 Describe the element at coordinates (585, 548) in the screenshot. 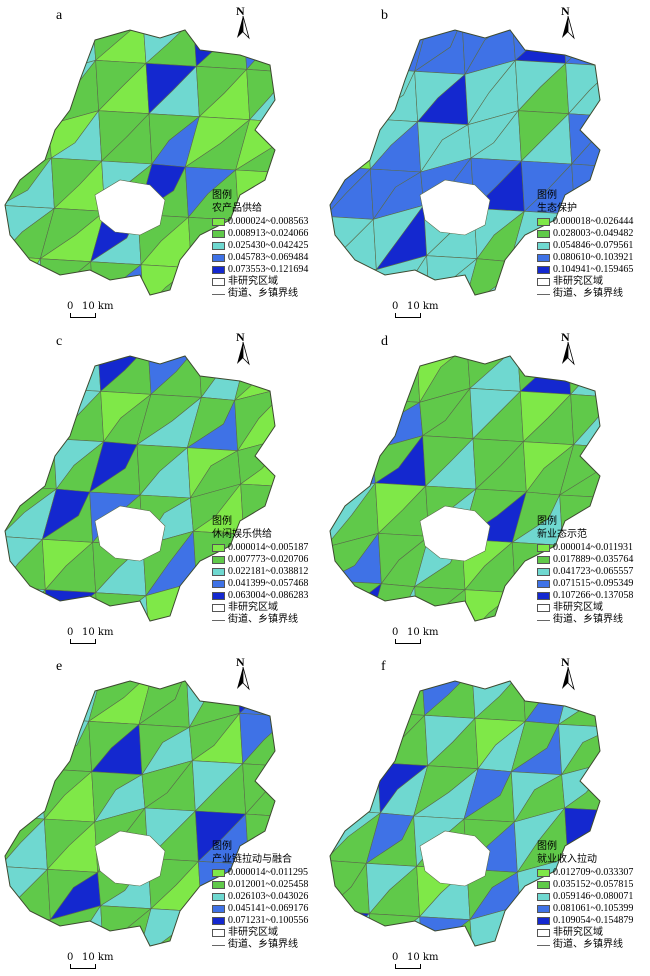

I see `legend-item: 0.000014~0.011931` at that location.